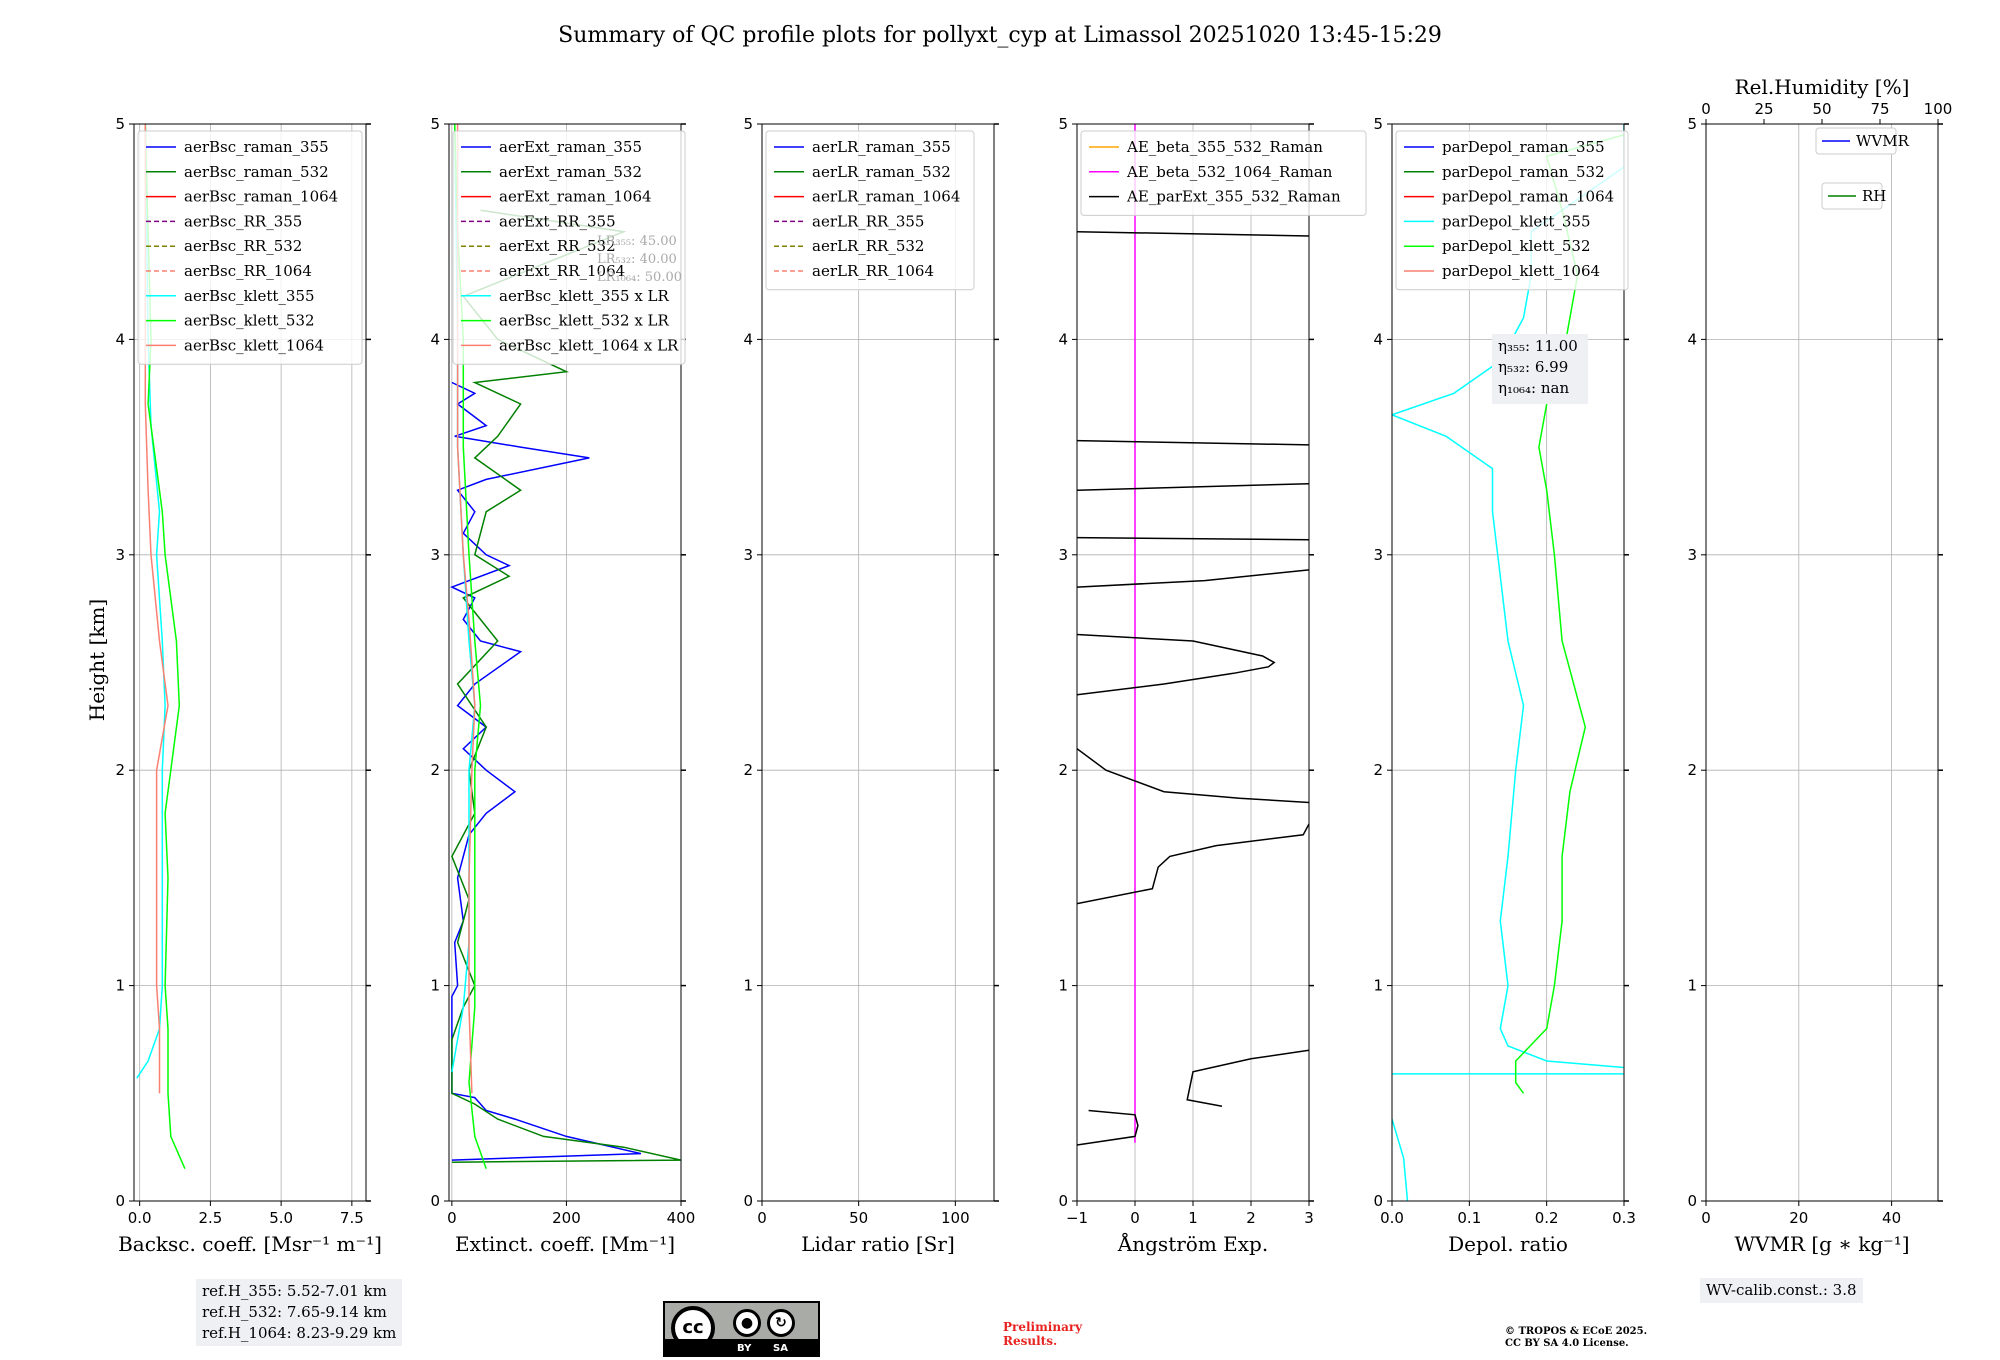 The image size is (2000, 1360). I want to click on x-tick-label: 7.5, so click(352, 1218).